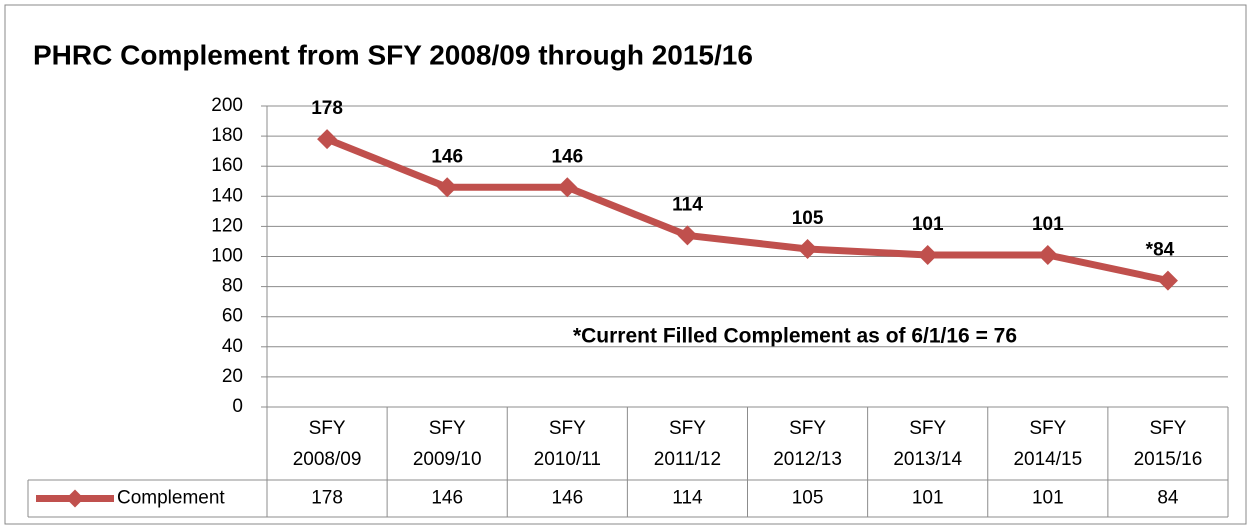 This screenshot has height=529, width=1251. What do you see at coordinates (227, 256) in the screenshot?
I see `y-tick-label: 100` at bounding box center [227, 256].